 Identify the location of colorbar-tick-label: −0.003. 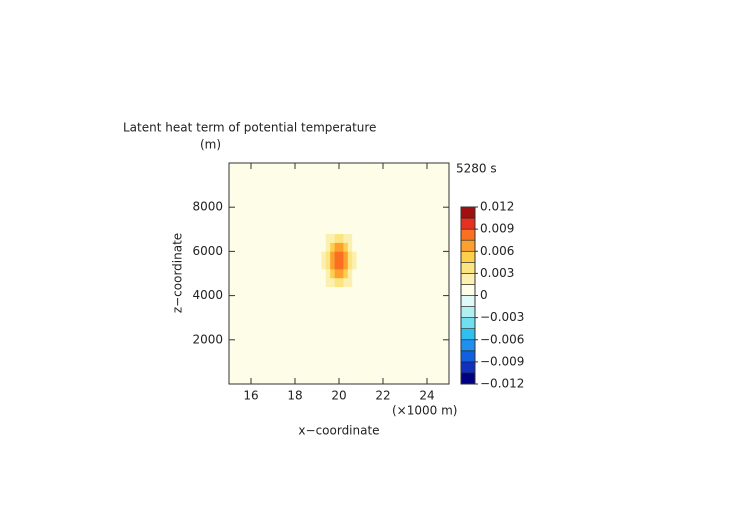
(502, 317).